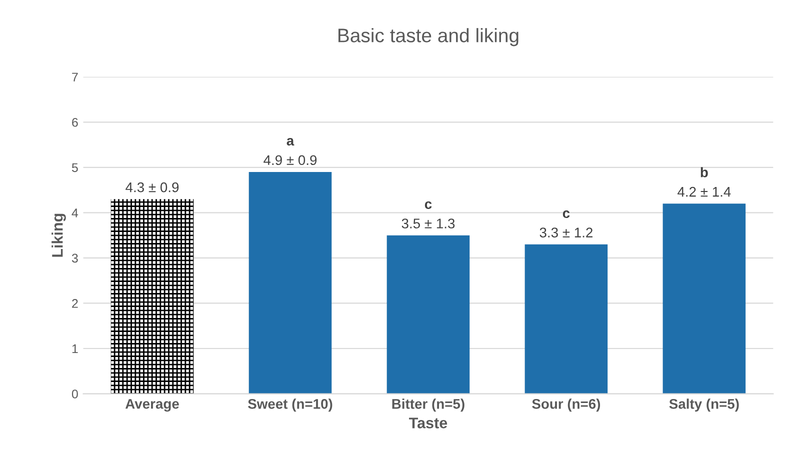 This screenshot has width=793, height=466. Describe the element at coordinates (75, 394) in the screenshot. I see `y-tick-label: 0` at that location.